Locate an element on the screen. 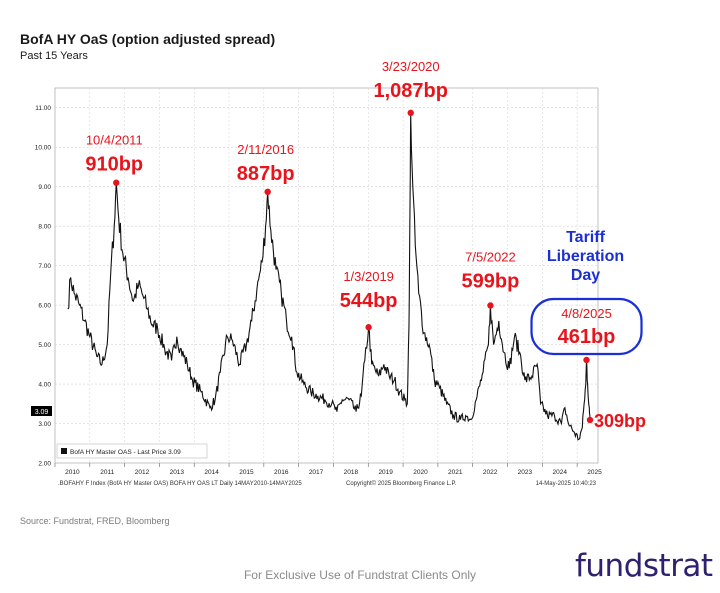 The image size is (720, 593). y-tick-label: 8.00 is located at coordinates (44, 227).